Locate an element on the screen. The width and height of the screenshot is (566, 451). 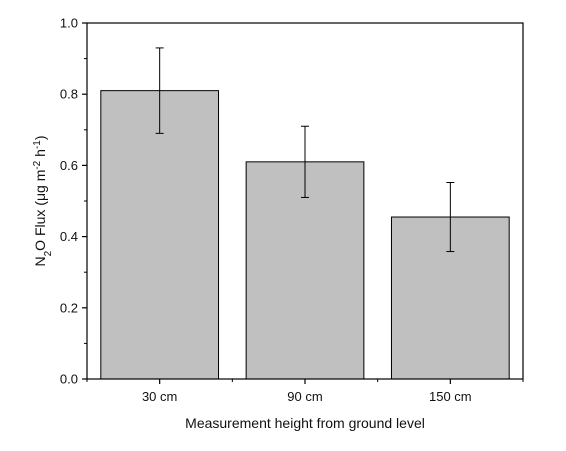
bar-90-cm is located at coordinates (305, 270).